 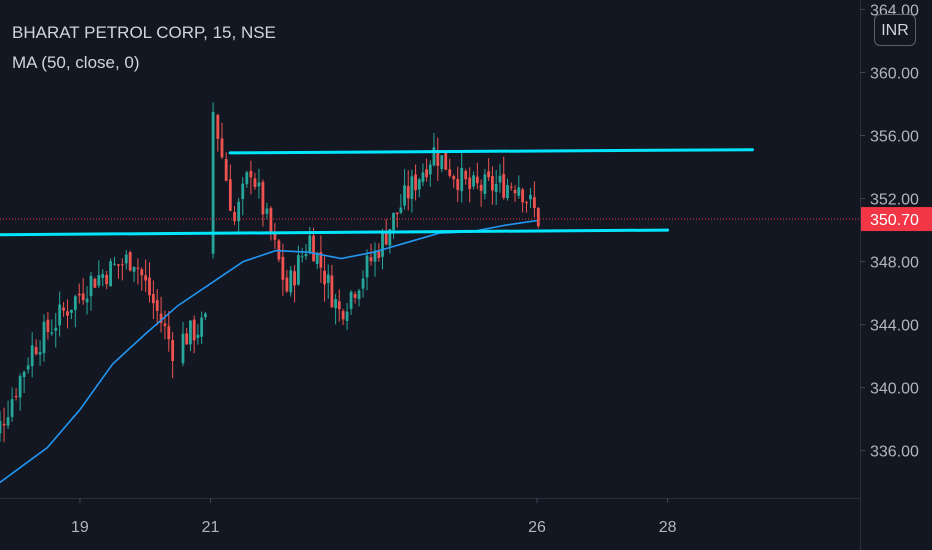 I want to click on price-tick-label: 340.00, so click(x=894, y=389).